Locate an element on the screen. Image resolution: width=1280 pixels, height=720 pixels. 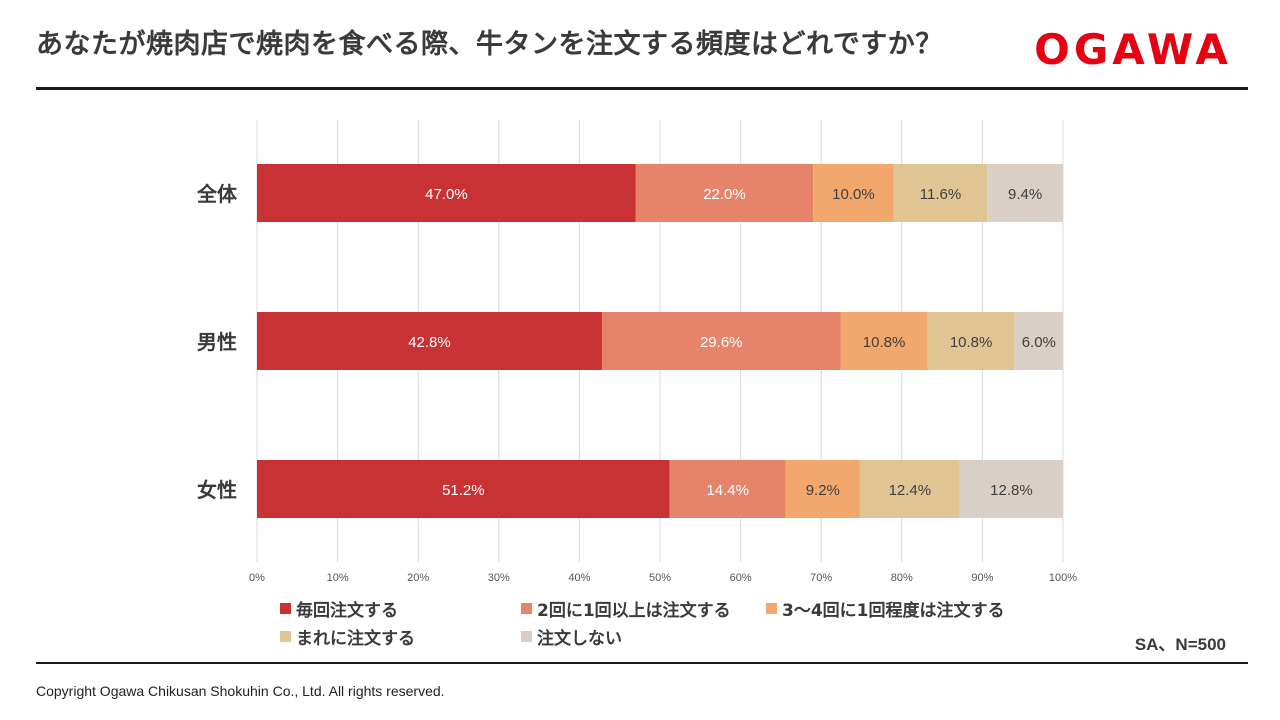
ogawa-logo: OGAWA is located at coordinates (1133, 48).